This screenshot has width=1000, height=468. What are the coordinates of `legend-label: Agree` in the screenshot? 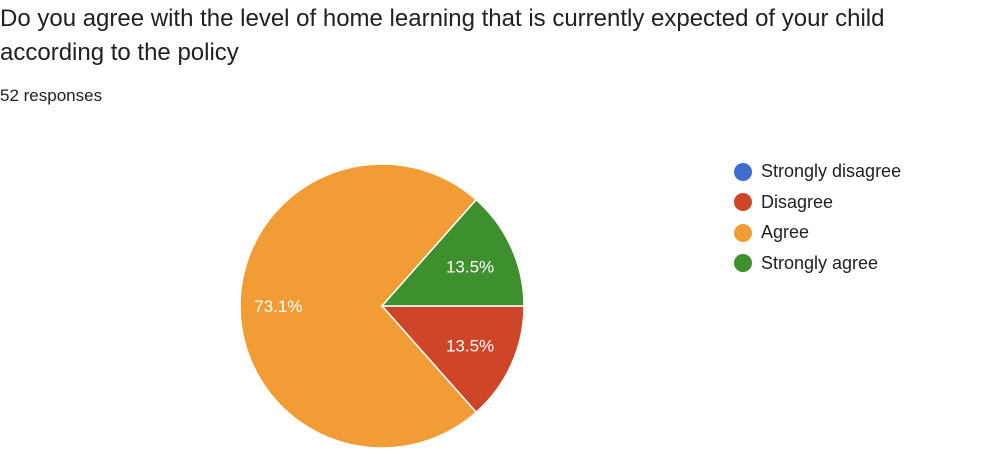 It's located at (785, 232).